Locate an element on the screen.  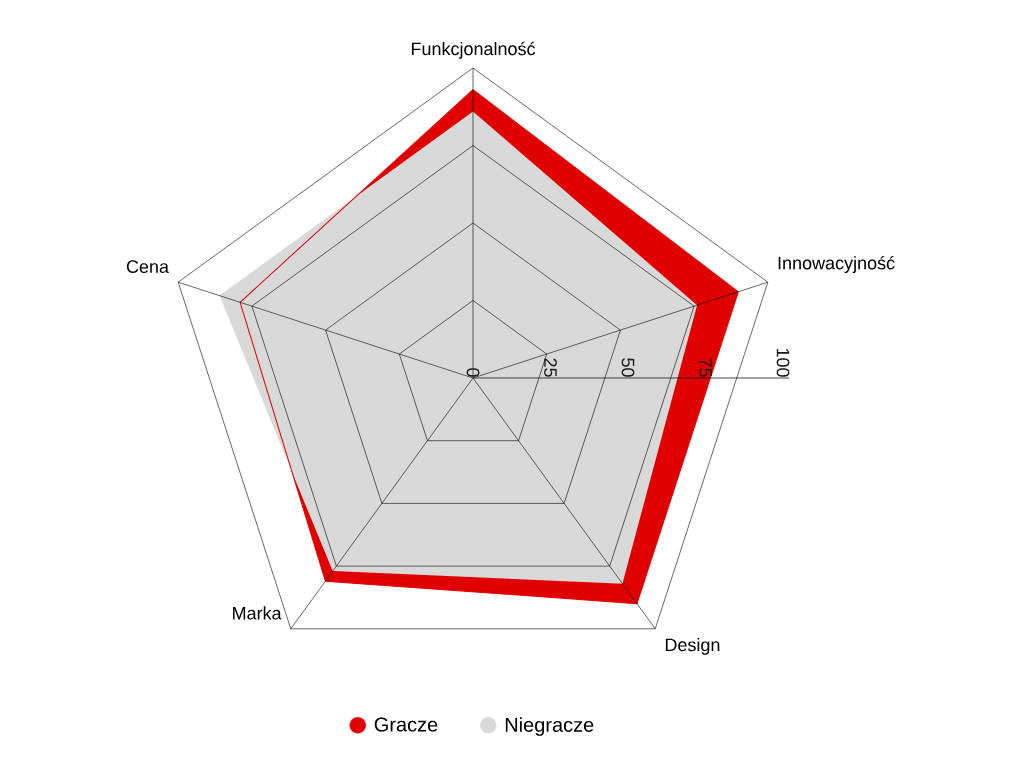
legend-label: Niegracze is located at coordinates (549, 726).